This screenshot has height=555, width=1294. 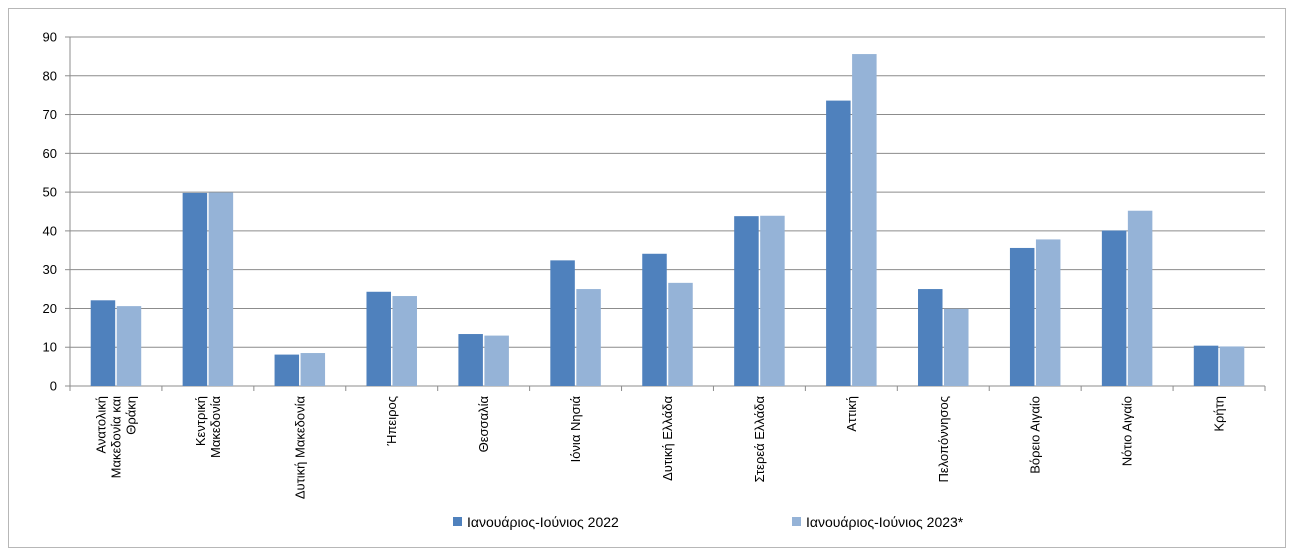 What do you see at coordinates (215, 427) in the screenshot?
I see `x-category-label-line: Μακεδονία` at bounding box center [215, 427].